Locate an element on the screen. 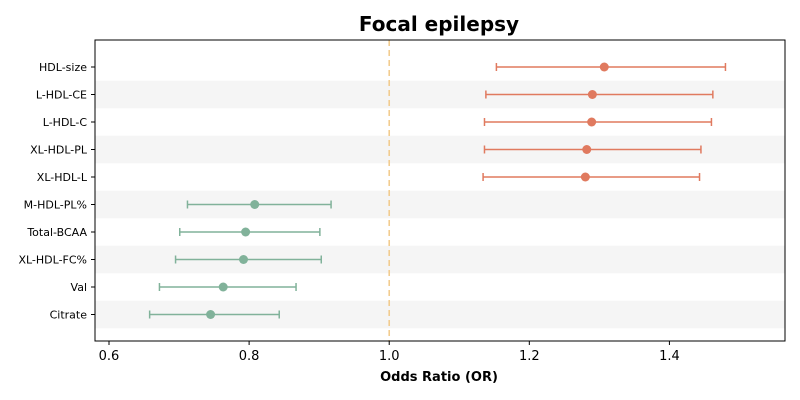  y-tick-label: XL-HDL-FC% is located at coordinates (52, 260).